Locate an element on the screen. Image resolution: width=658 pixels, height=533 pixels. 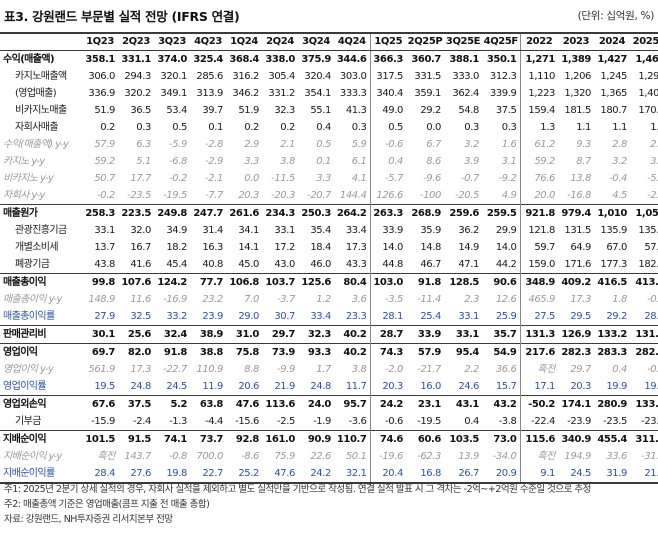
table-cell: 13.7 is located at coordinates (104, 247).